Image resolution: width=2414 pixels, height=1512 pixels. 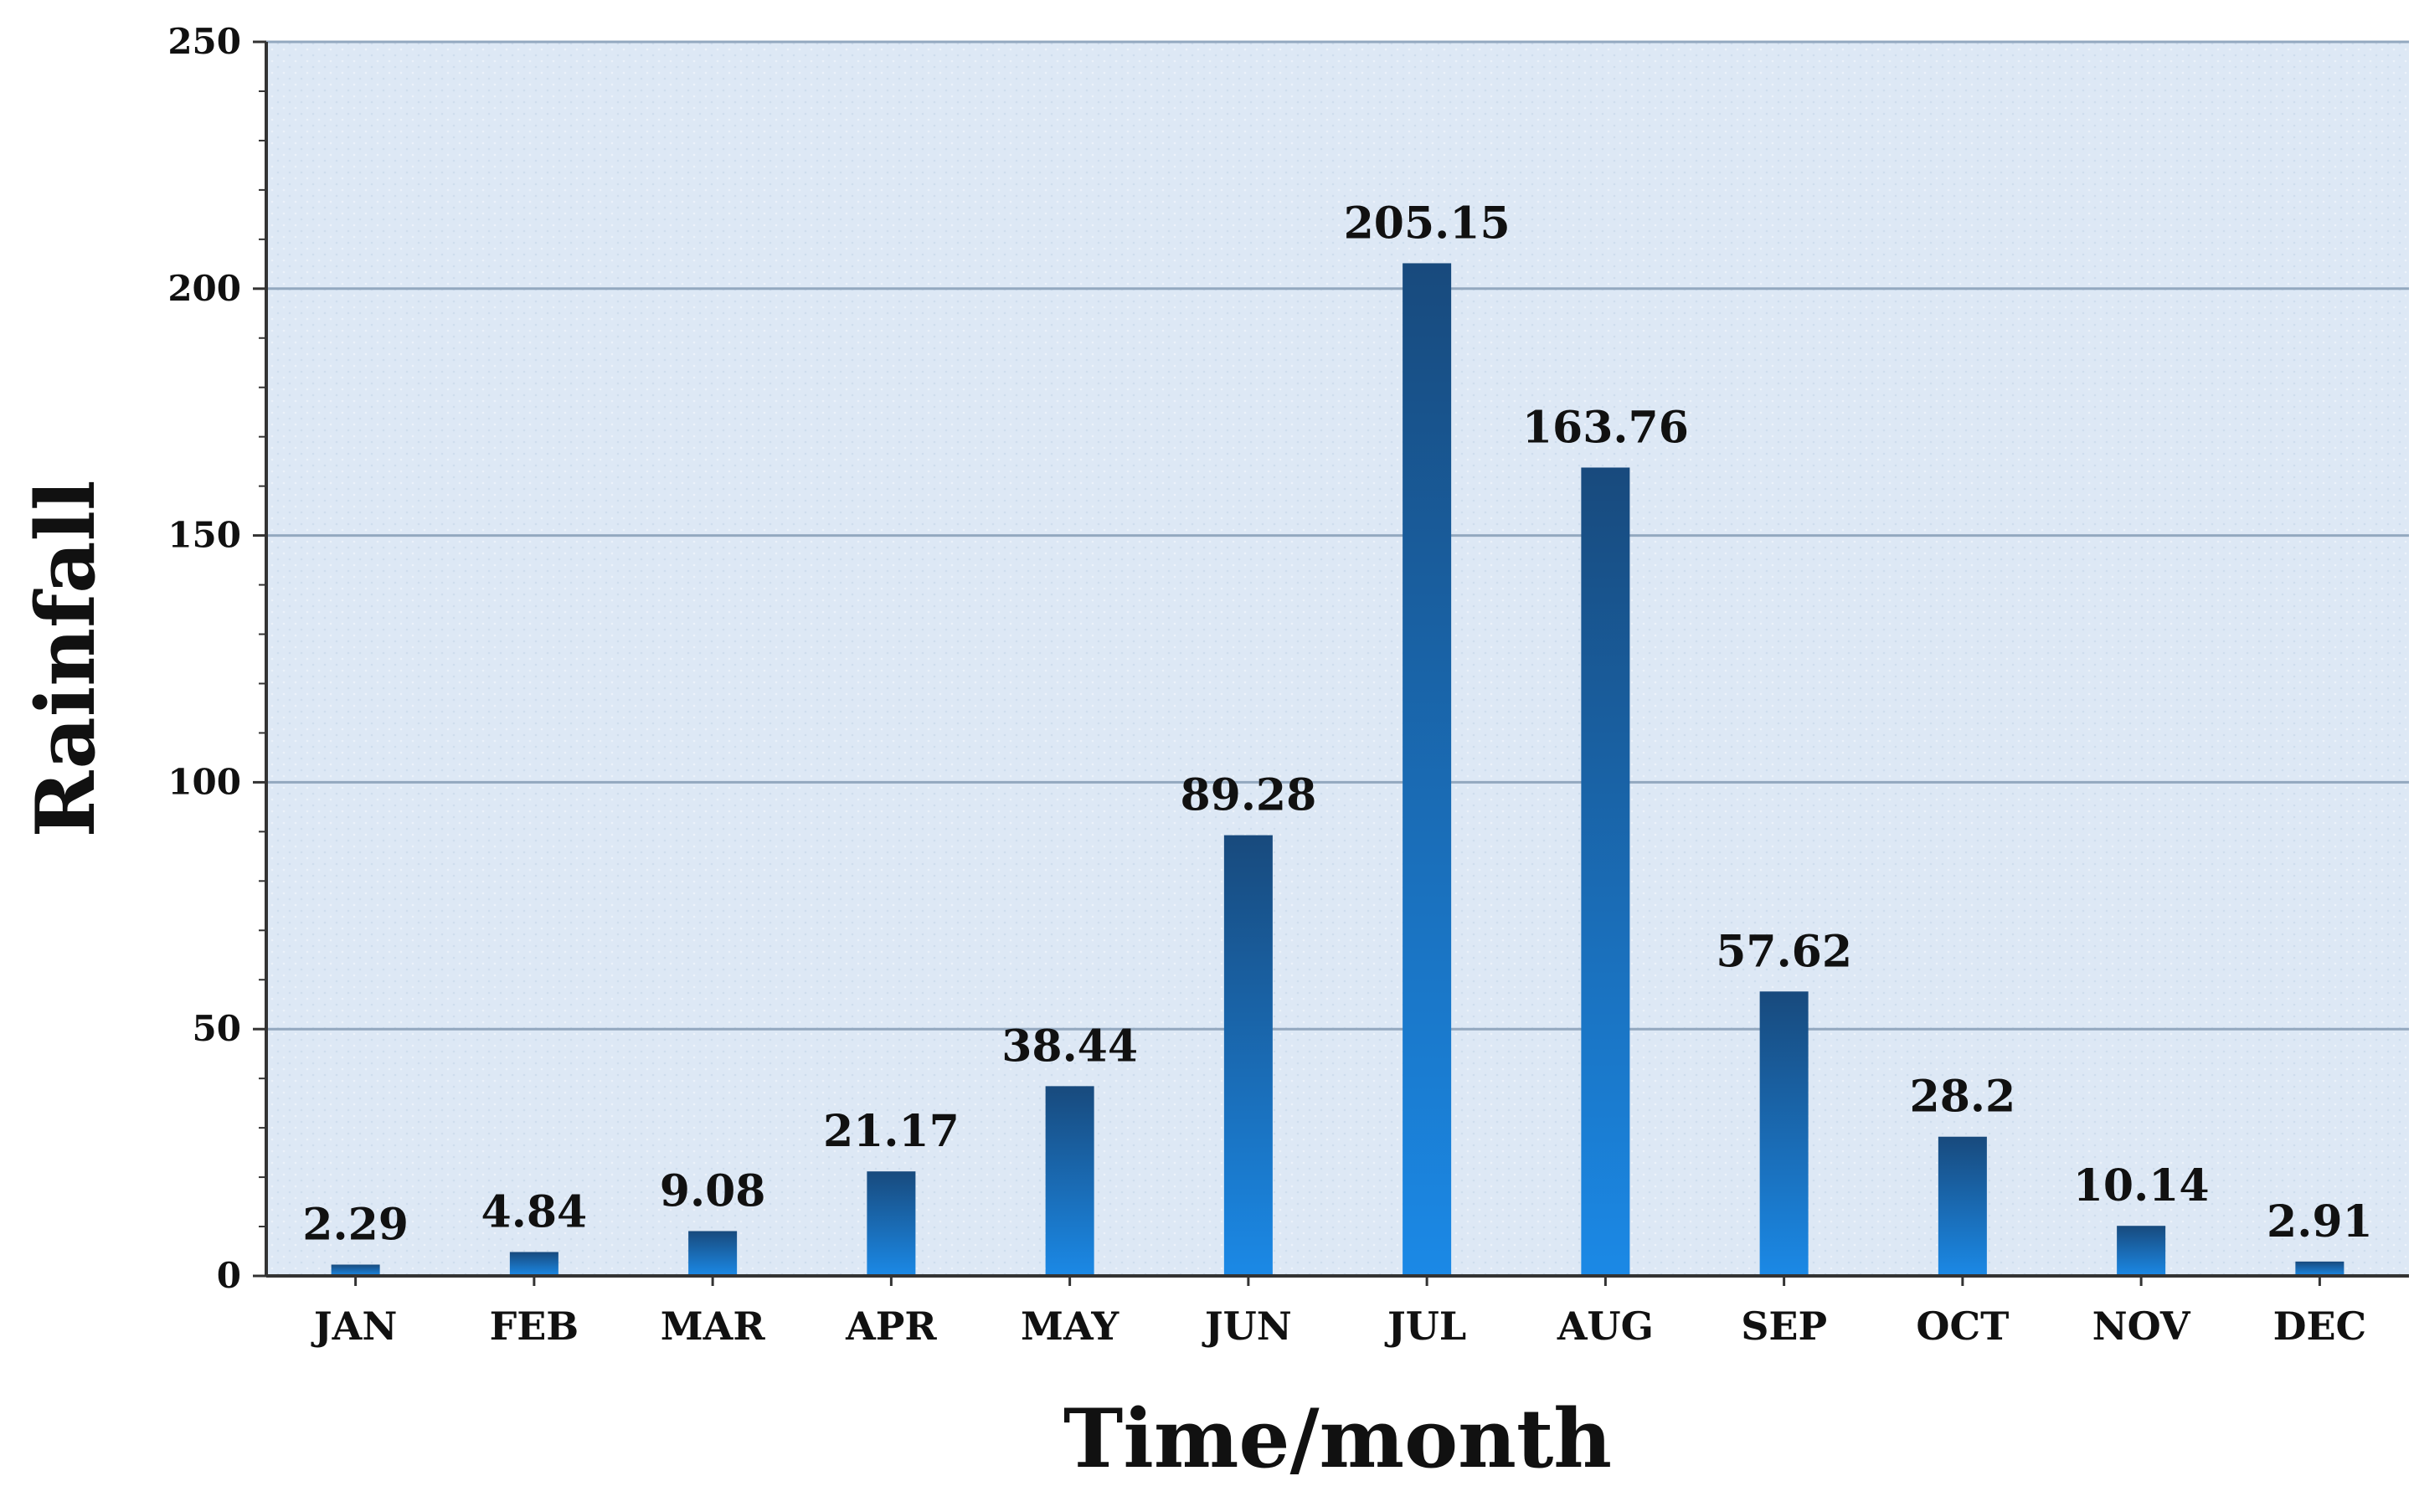 I want to click on bar-aug, so click(x=1605, y=871).